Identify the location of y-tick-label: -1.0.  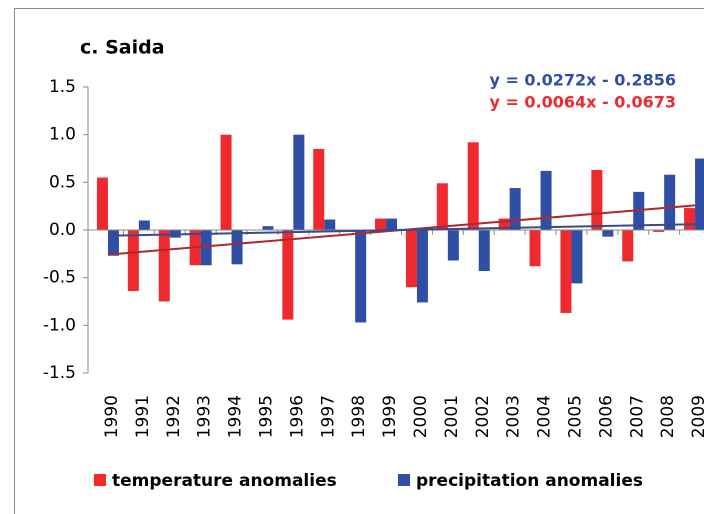
(59, 325).